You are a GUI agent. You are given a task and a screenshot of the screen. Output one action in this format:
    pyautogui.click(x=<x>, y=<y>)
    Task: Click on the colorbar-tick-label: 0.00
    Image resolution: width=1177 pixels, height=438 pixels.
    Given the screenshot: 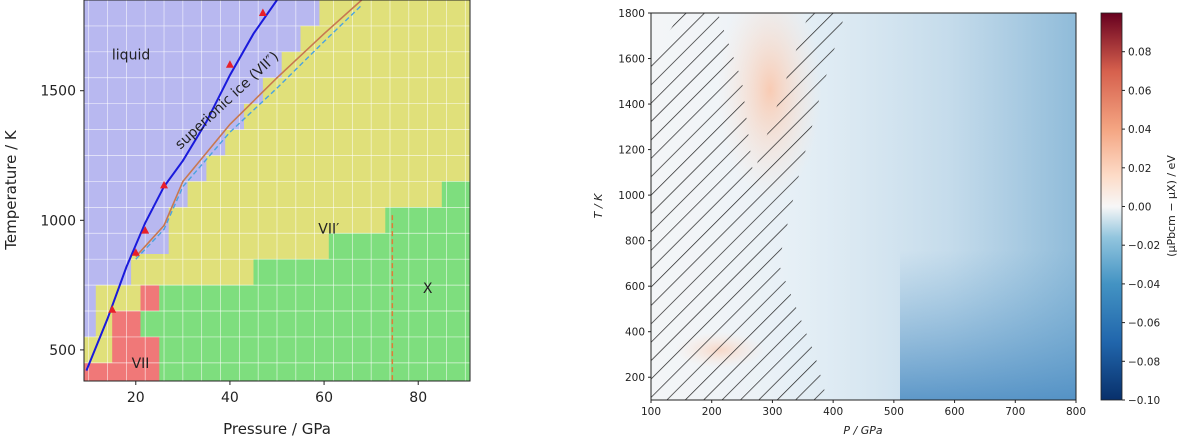 What is the action you would take?
    pyautogui.click(x=1139, y=208)
    